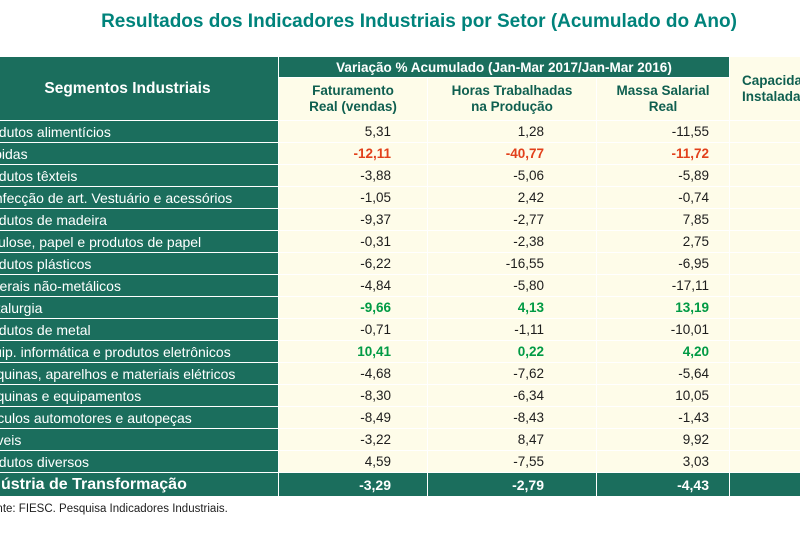 The image size is (800, 533). Describe the element at coordinates (512, 417) in the screenshot. I see `value-cell-horas: -8,43` at that location.